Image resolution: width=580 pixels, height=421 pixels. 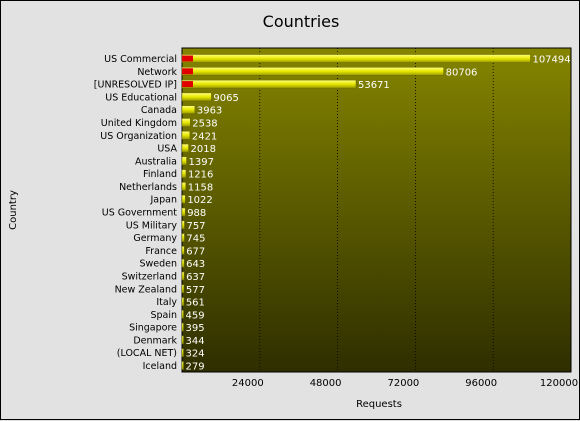 What do you see at coordinates (166, 302) in the screenshot?
I see `category-label: Italy` at bounding box center [166, 302].